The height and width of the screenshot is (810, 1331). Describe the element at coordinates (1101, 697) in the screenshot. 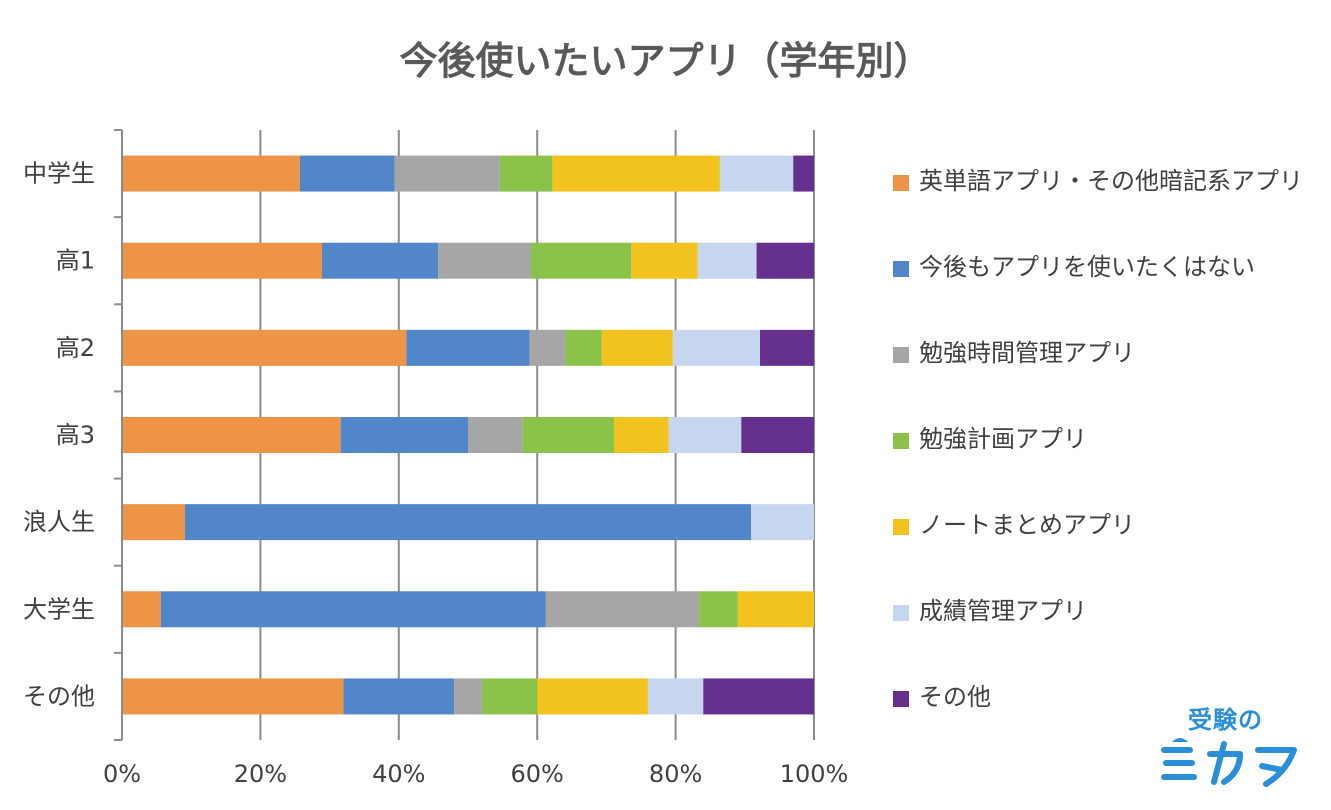

I see `legend-item: その他` at that location.